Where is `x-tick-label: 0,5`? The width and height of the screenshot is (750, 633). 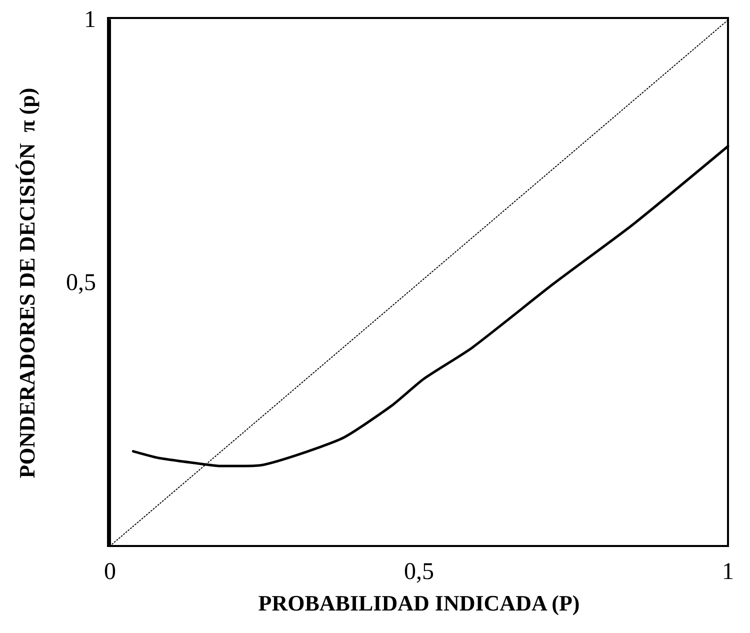 x-tick-label: 0,5 is located at coordinates (419, 572).